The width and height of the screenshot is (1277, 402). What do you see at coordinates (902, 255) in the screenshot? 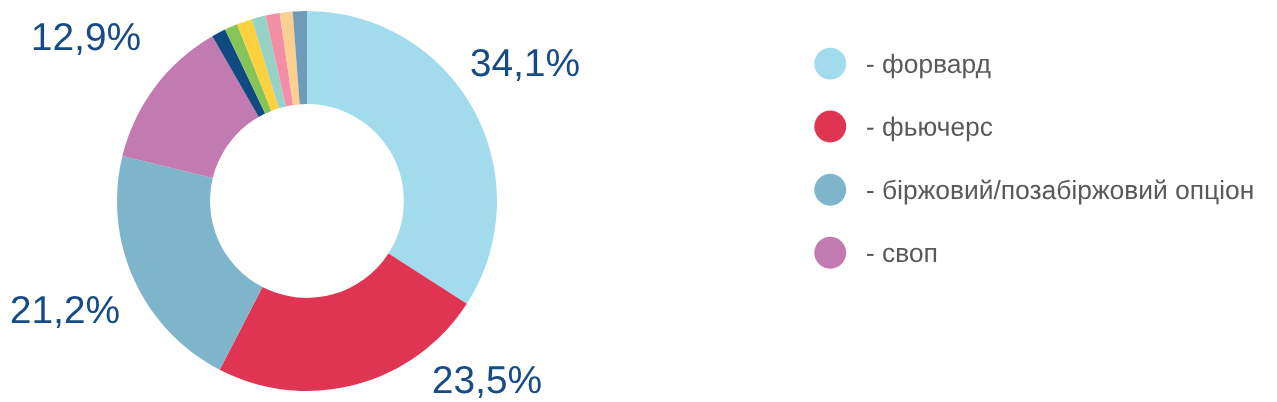
I see `legend-label: - своп` at bounding box center [902, 255].